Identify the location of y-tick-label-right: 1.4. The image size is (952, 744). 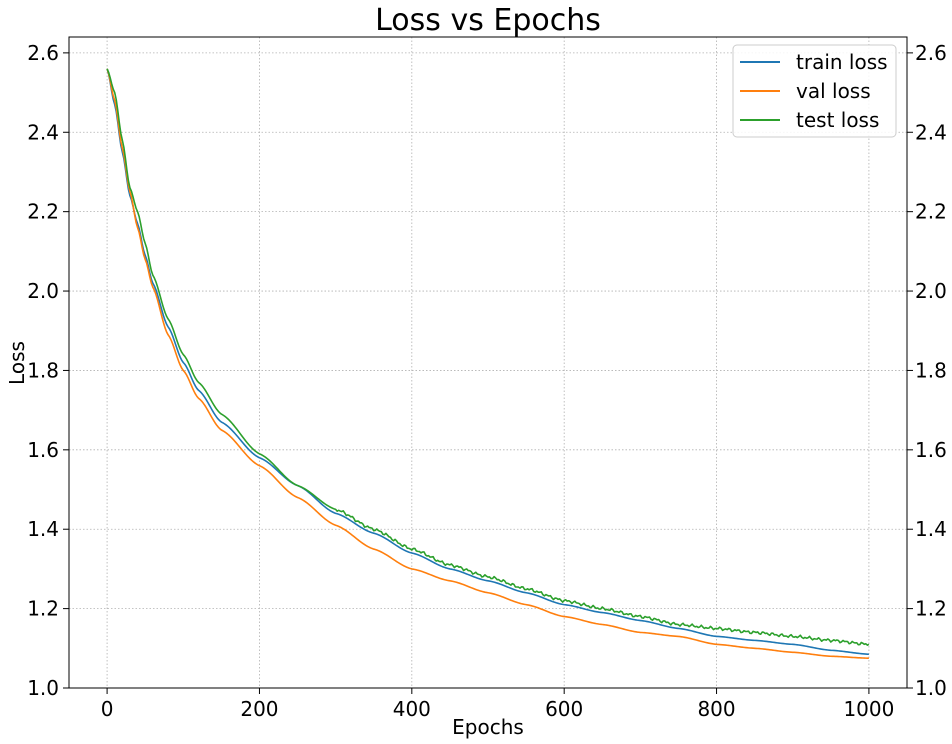
(931, 529).